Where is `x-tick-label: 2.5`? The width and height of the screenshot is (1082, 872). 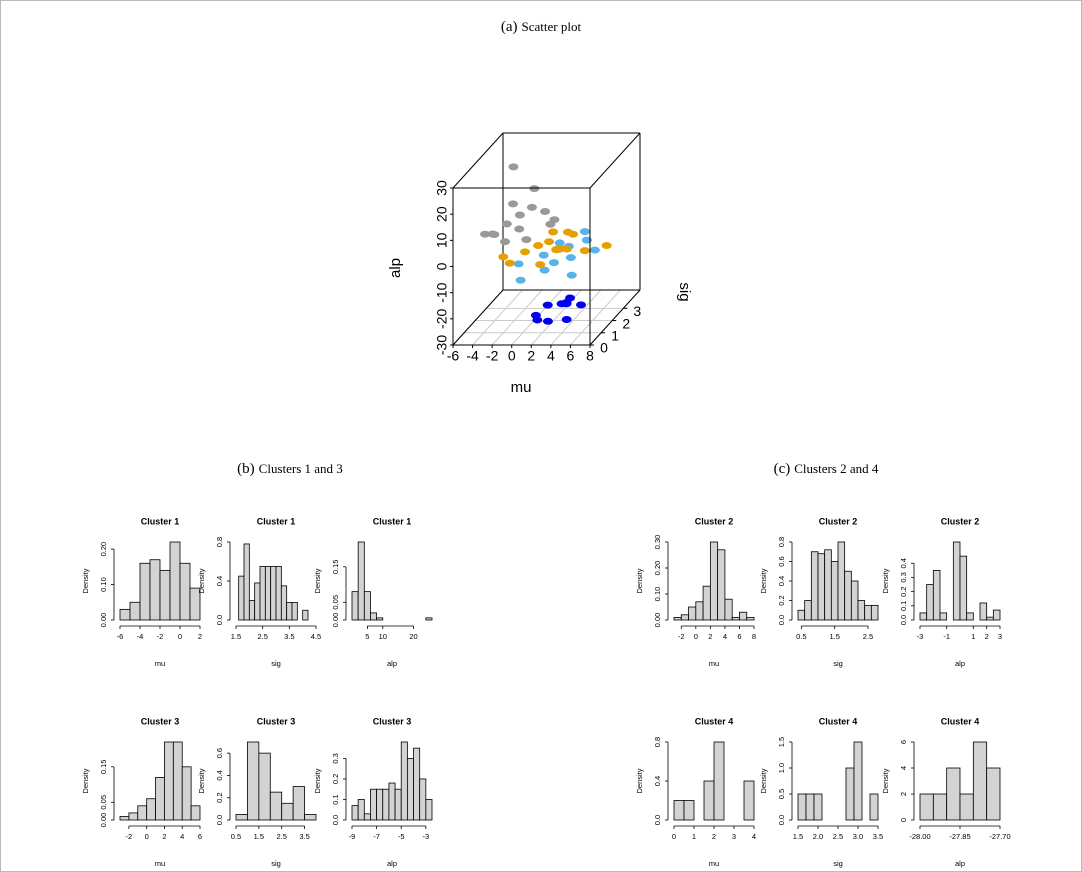 x-tick-label: 2.5 is located at coordinates (868, 636).